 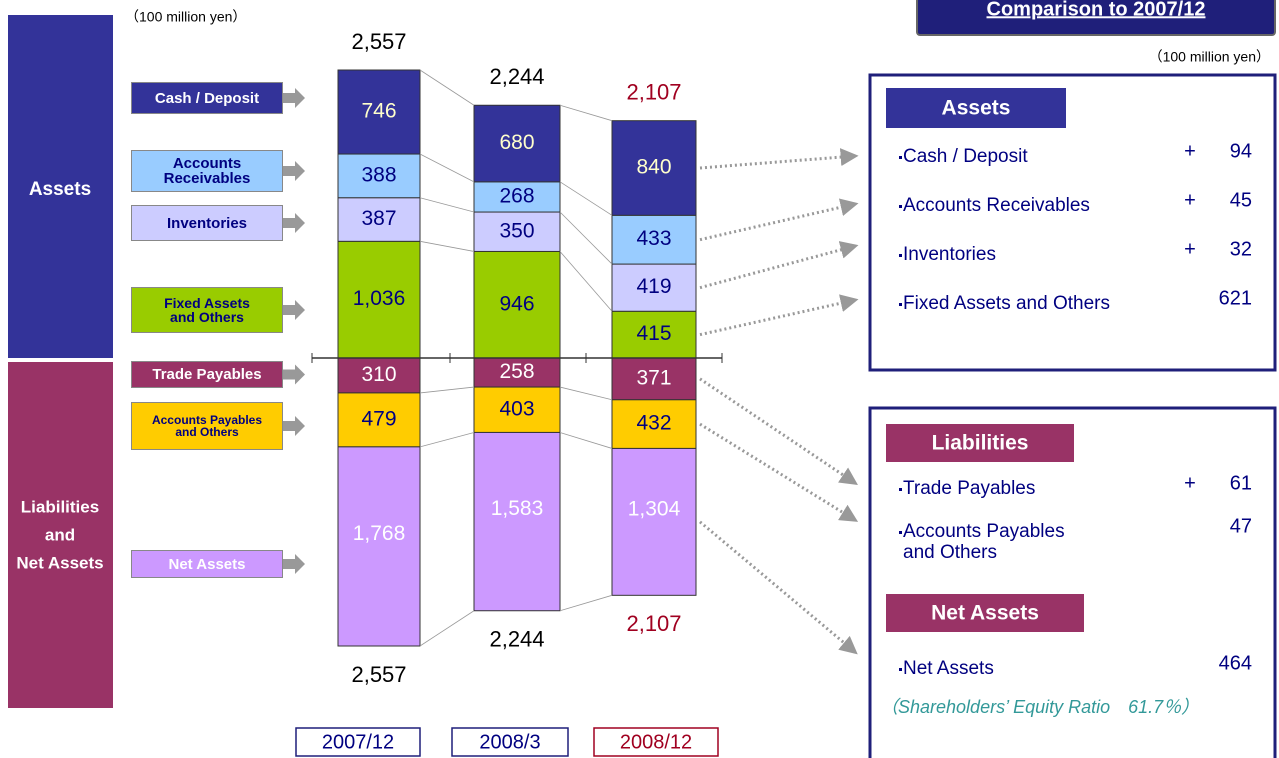 What do you see at coordinates (984, 542) in the screenshot?
I see `comparison-item: Accounts Payables and Others` at bounding box center [984, 542].